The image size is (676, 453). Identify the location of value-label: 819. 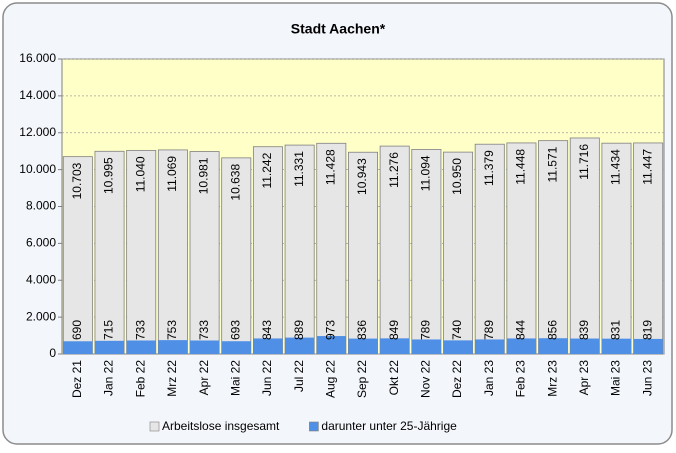
(647, 330).